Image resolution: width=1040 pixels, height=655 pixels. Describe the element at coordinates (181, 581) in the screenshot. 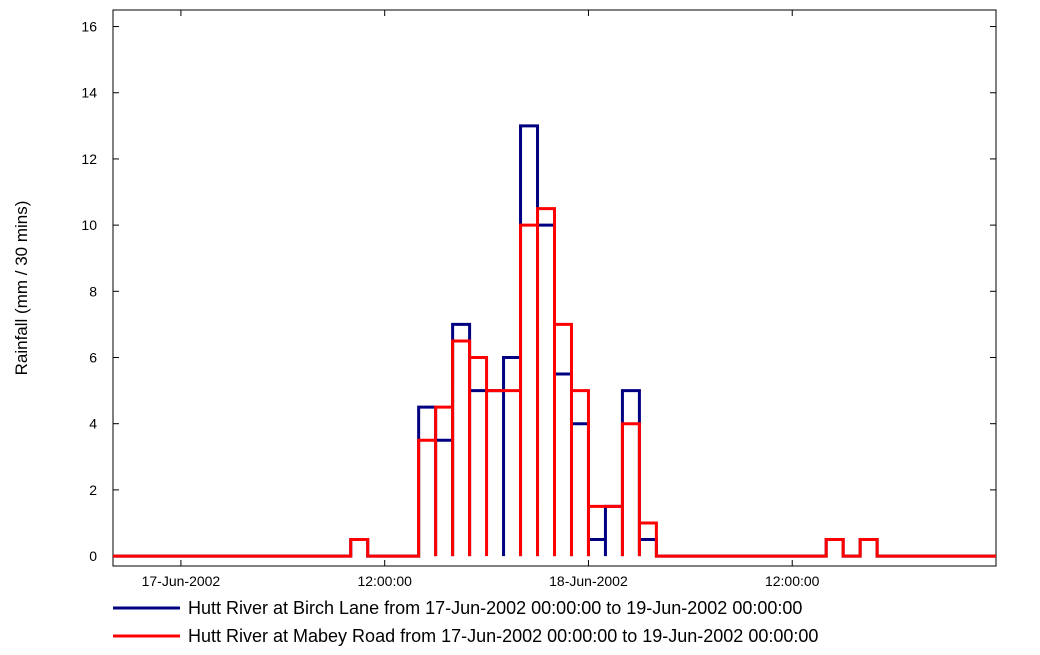

I see `x-tick-label: 17-Jun-2002` at that location.